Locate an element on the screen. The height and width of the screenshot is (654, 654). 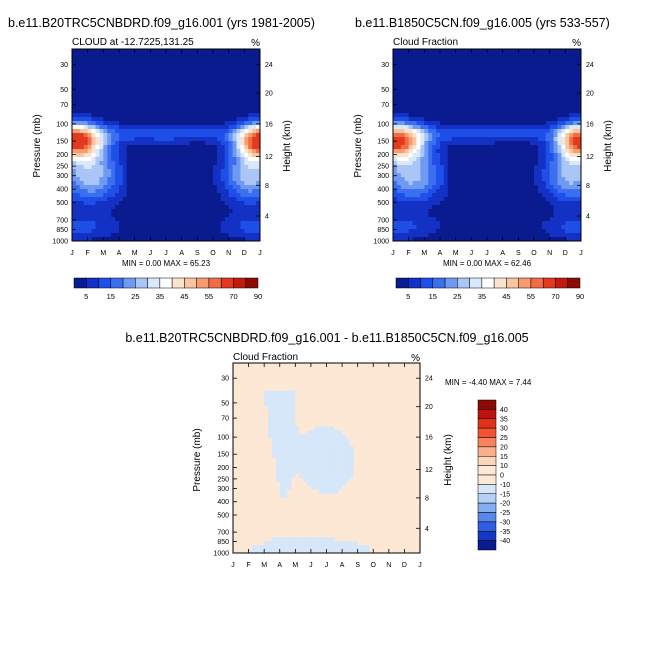
colorbar-swatch is located at coordinates (427, 283).